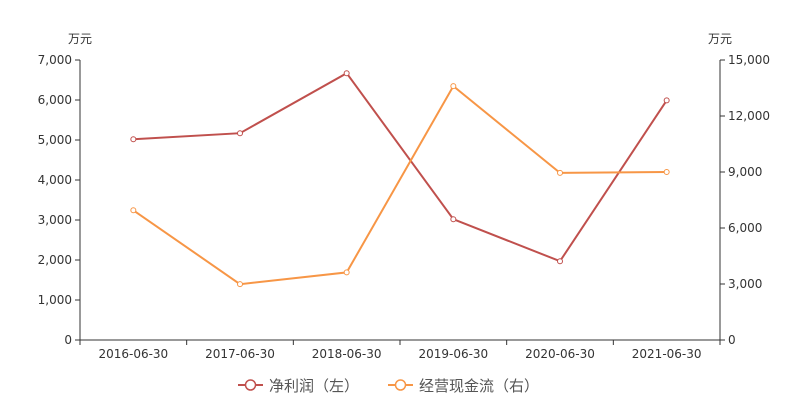  What do you see at coordinates (55, 260) in the screenshot?
I see `left-tick-label: 2,000` at bounding box center [55, 260].